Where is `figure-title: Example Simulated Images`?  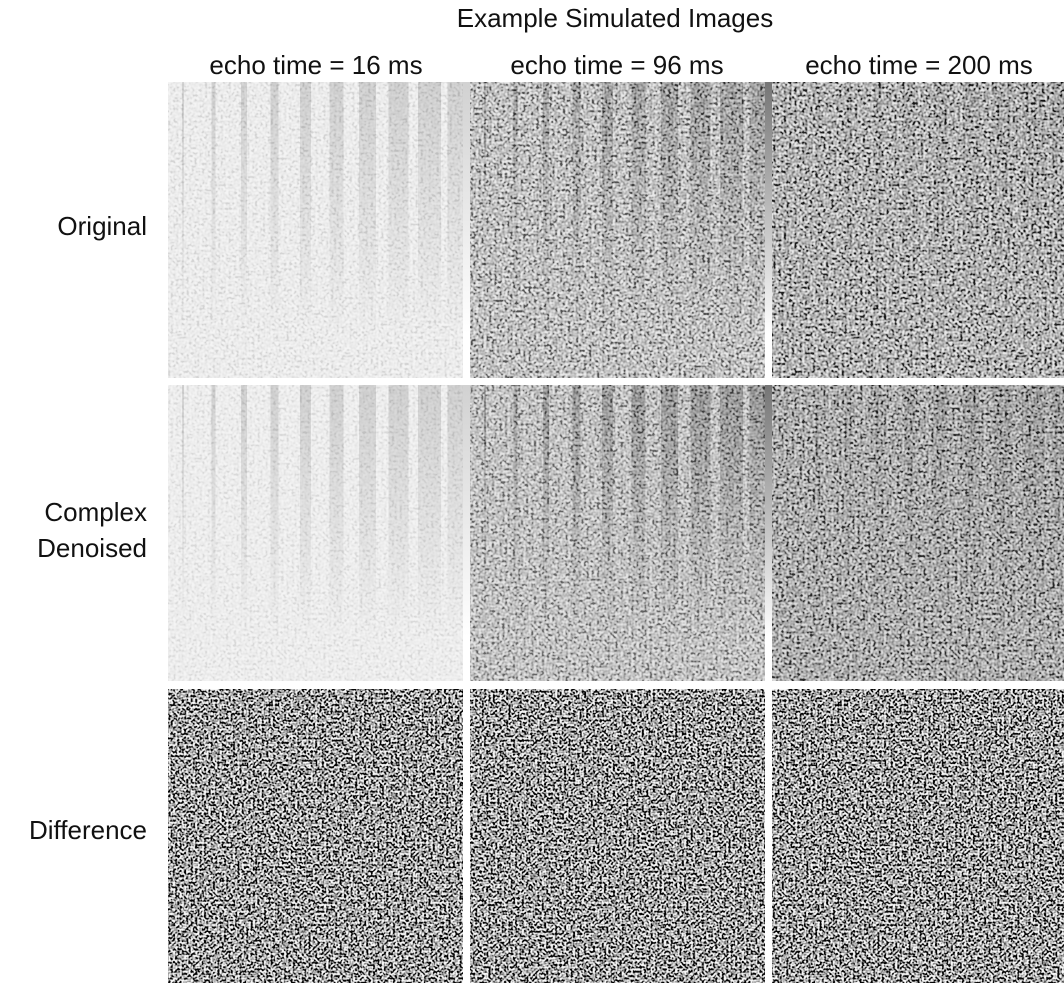 figure-title: Example Simulated Images is located at coordinates (615, 18).